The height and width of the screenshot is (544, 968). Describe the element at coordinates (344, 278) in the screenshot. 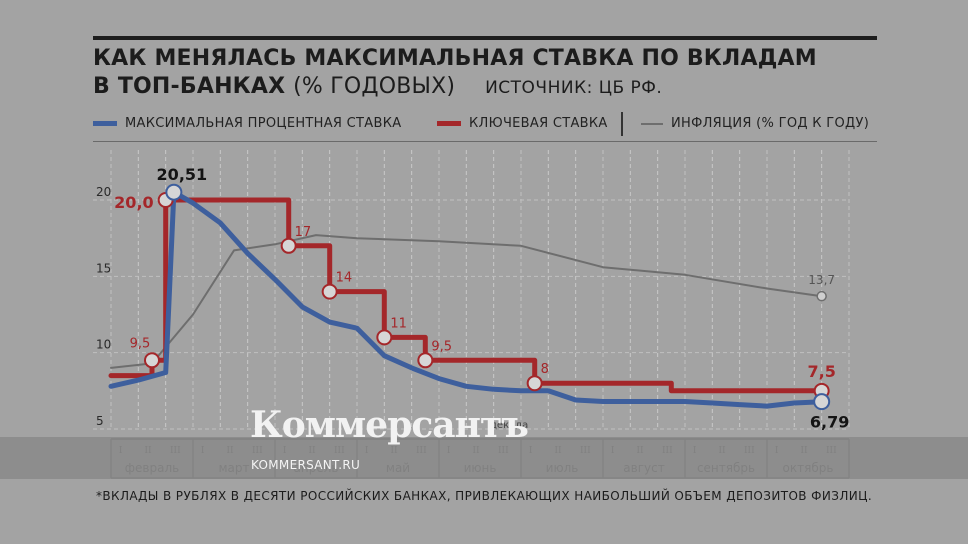

I see `key-rate-label: 14` at that location.